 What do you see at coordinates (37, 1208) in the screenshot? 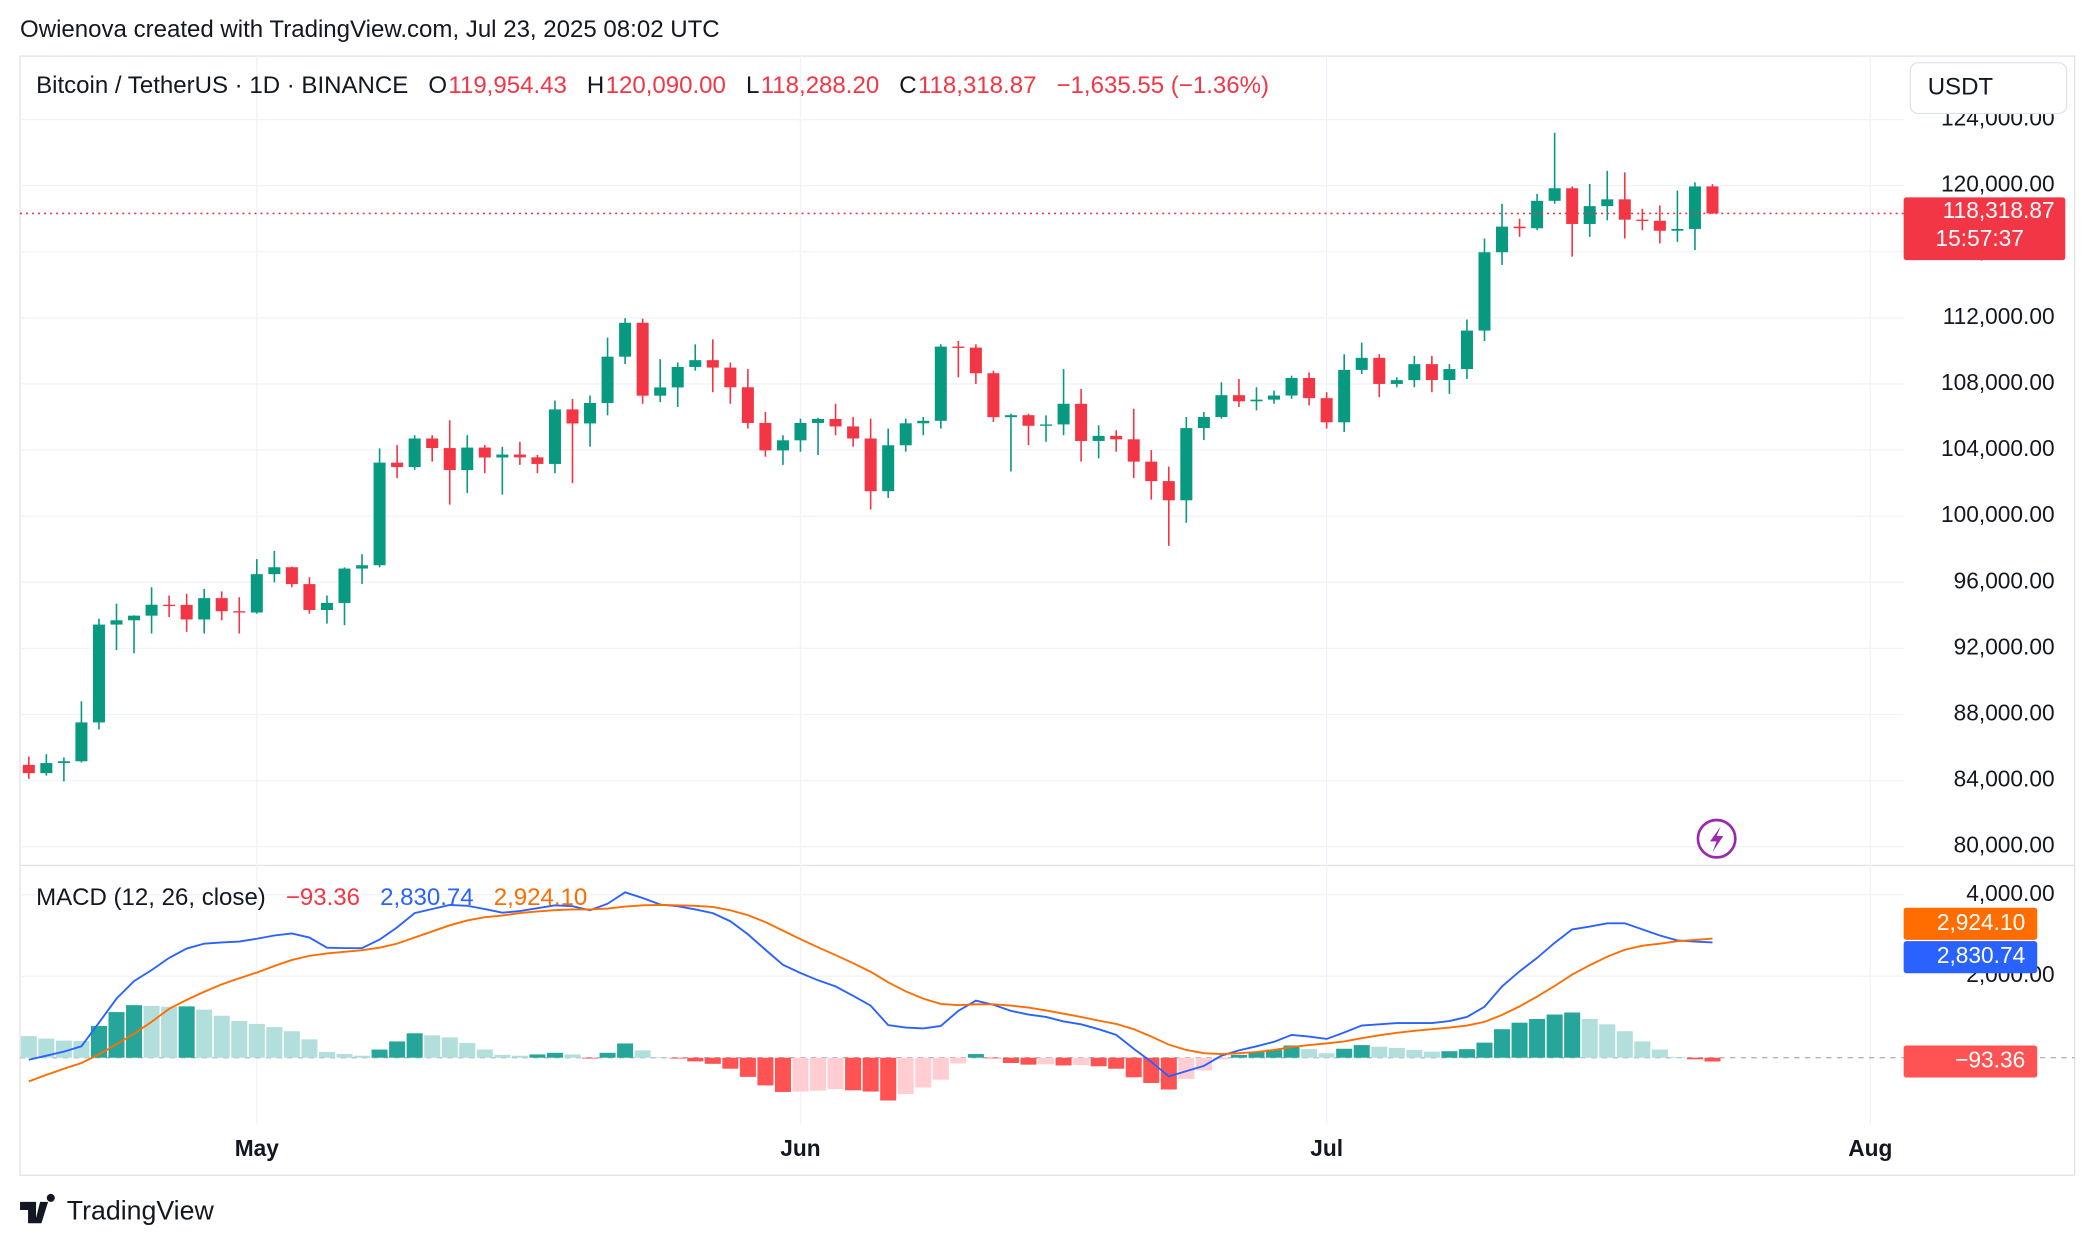
I see `brand-logo` at bounding box center [37, 1208].